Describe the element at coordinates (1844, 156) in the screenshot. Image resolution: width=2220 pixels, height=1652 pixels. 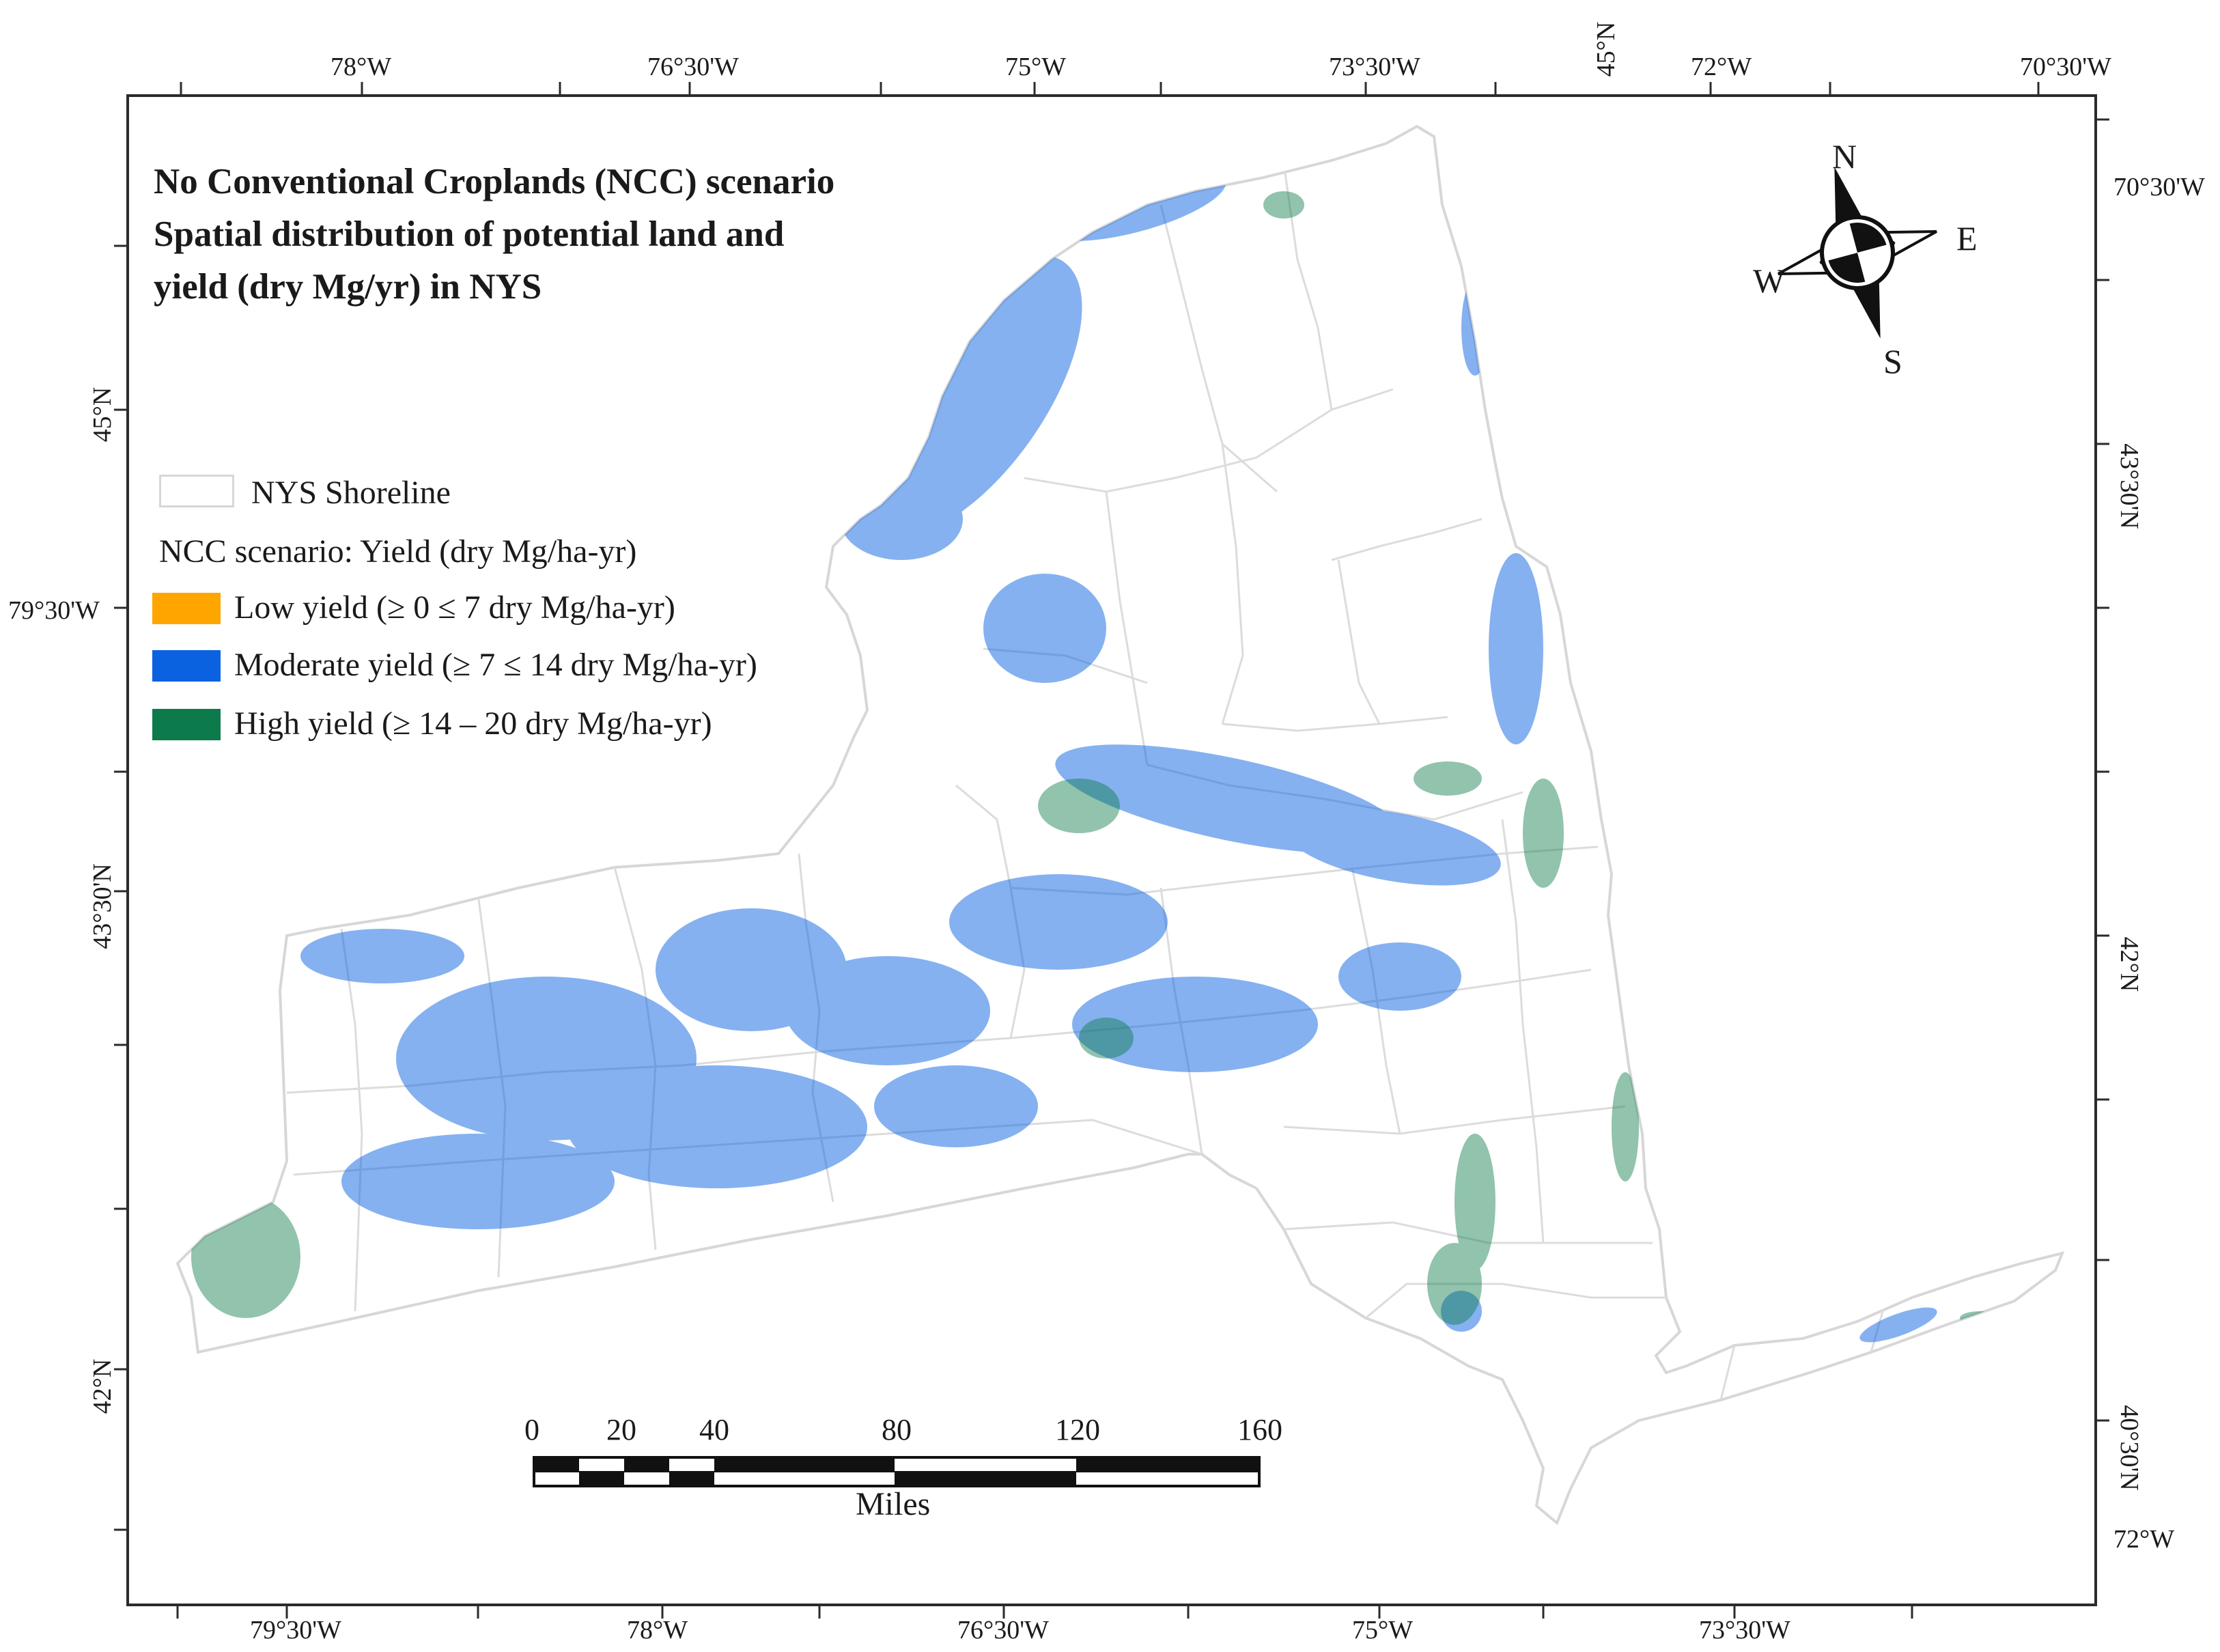
I see `compass-n-label: N` at that location.